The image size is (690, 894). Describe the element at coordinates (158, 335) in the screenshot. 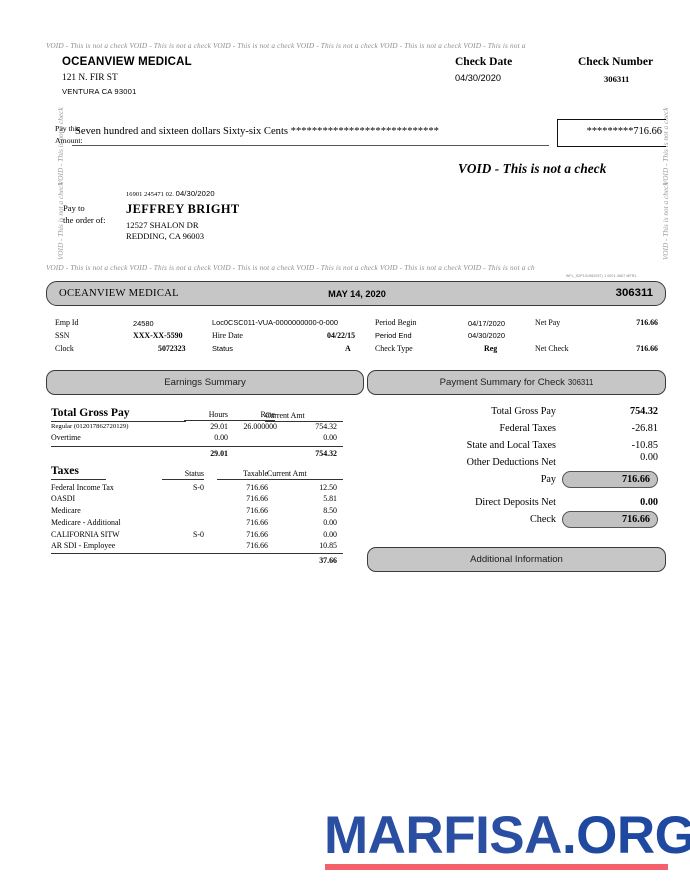

I see `detail-value-ssn: XXX-XX-5590` at that location.